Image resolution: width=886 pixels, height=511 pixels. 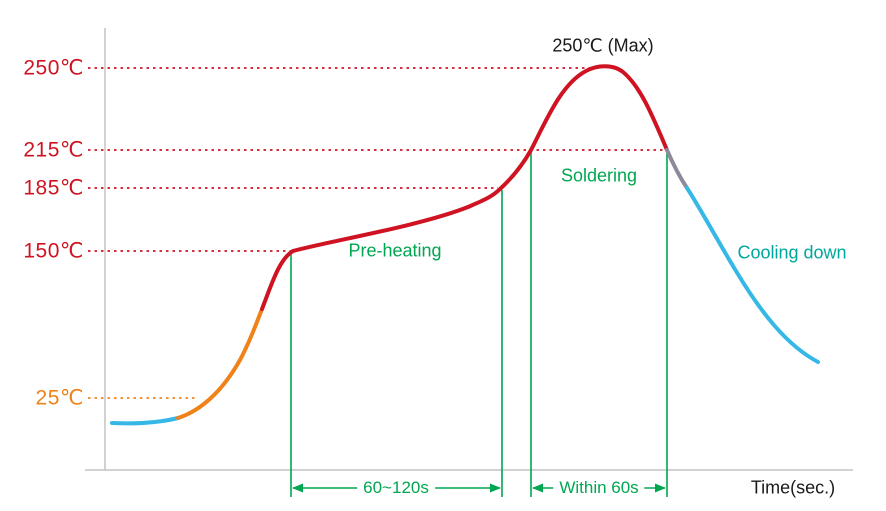 I want to click on phase-label-soldering: Soldering, so click(x=599, y=175).